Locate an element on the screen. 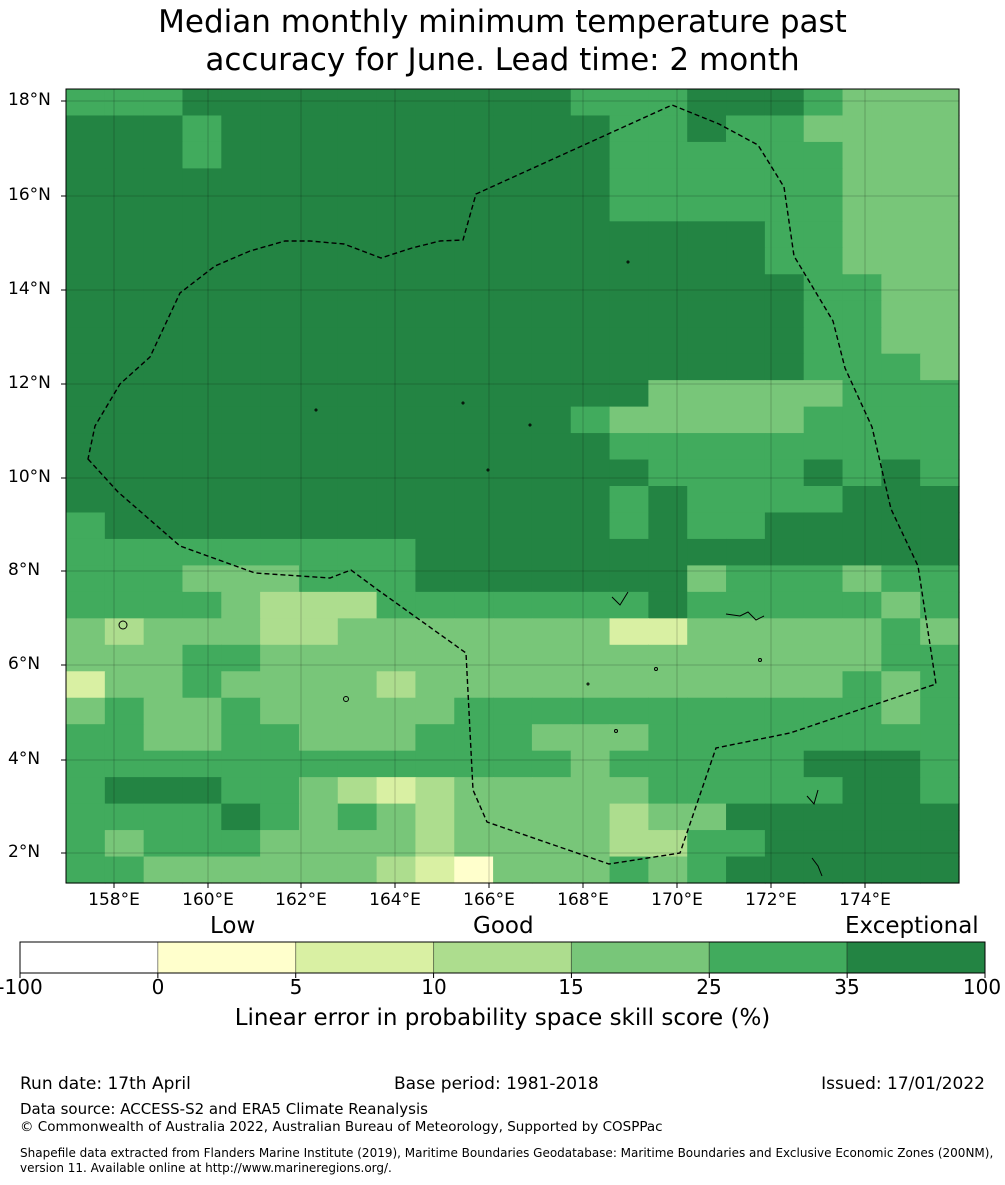 This screenshot has width=1005, height=1185. colorbar is located at coordinates (502, 959).